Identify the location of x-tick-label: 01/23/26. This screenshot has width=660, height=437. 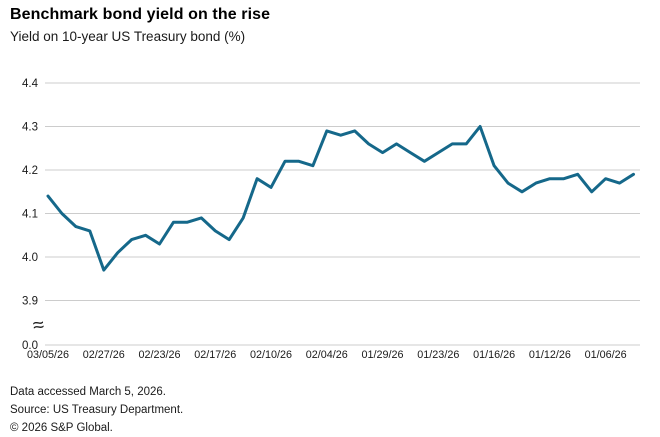
(438, 355).